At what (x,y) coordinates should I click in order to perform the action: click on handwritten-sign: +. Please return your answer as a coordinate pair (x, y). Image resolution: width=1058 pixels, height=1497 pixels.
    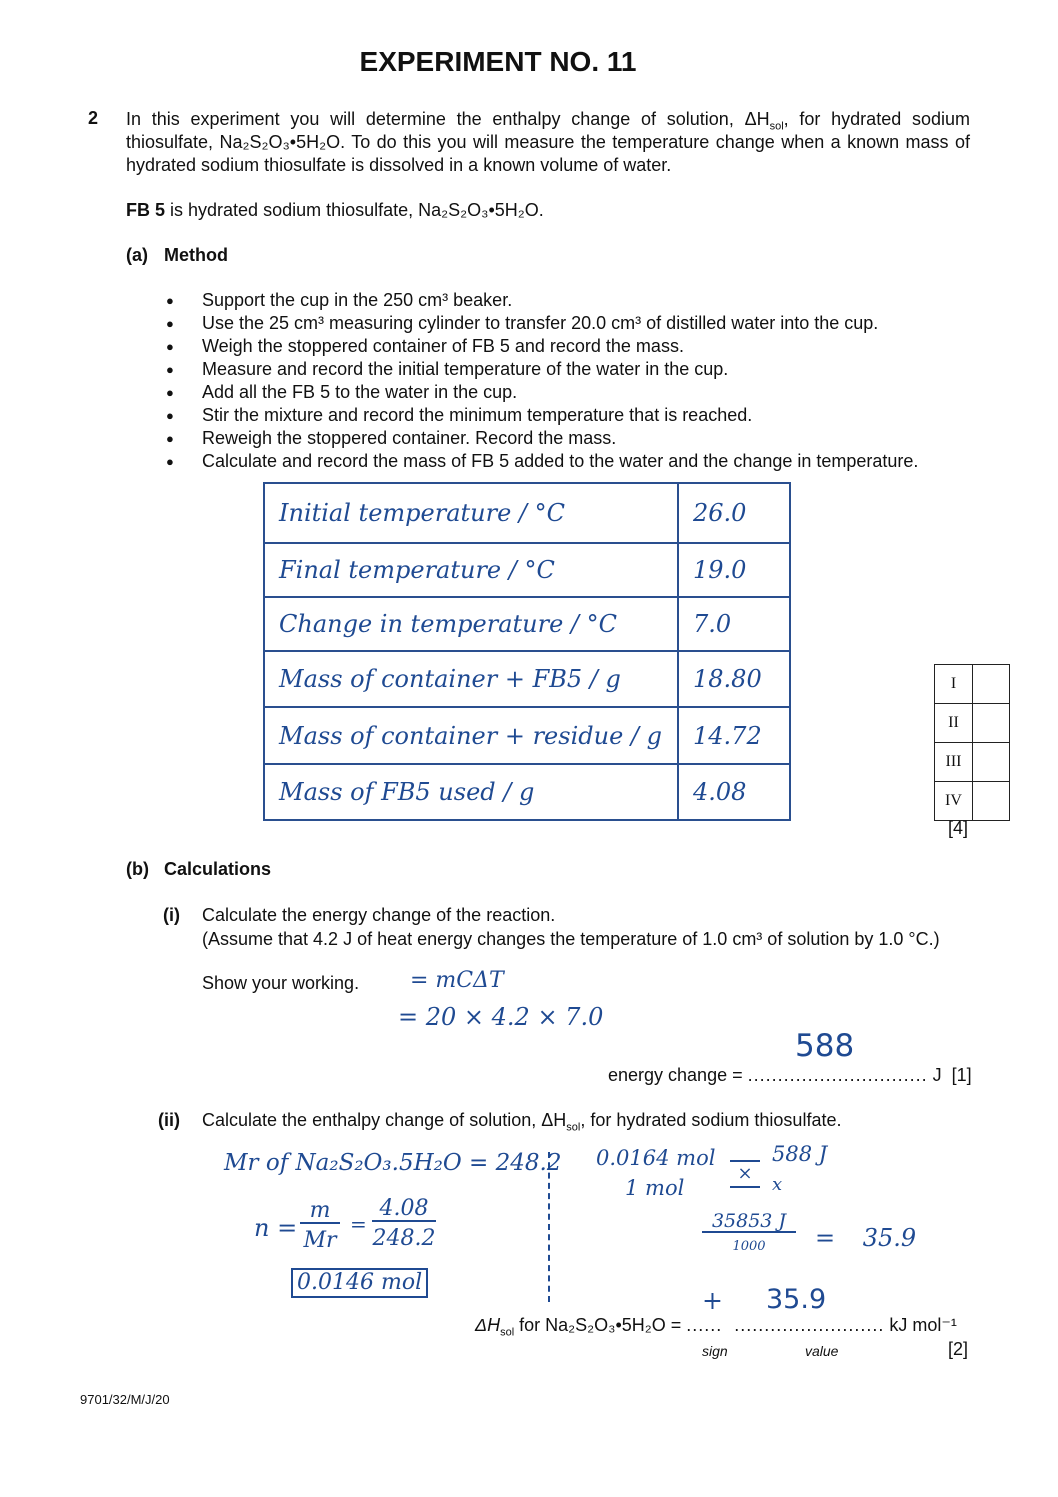
    Looking at the image, I should click on (712, 1300).